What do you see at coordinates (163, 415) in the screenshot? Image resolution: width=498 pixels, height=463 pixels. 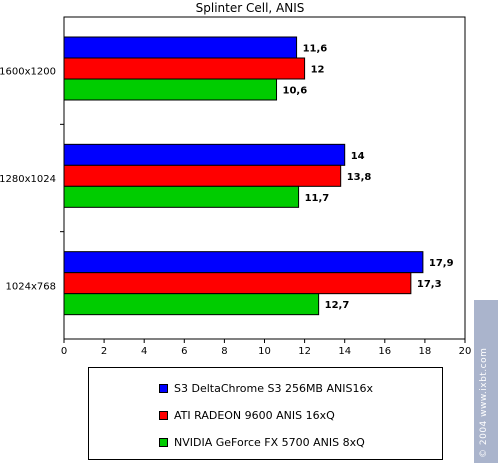 I see `legend-swatch-ati` at bounding box center [163, 415].